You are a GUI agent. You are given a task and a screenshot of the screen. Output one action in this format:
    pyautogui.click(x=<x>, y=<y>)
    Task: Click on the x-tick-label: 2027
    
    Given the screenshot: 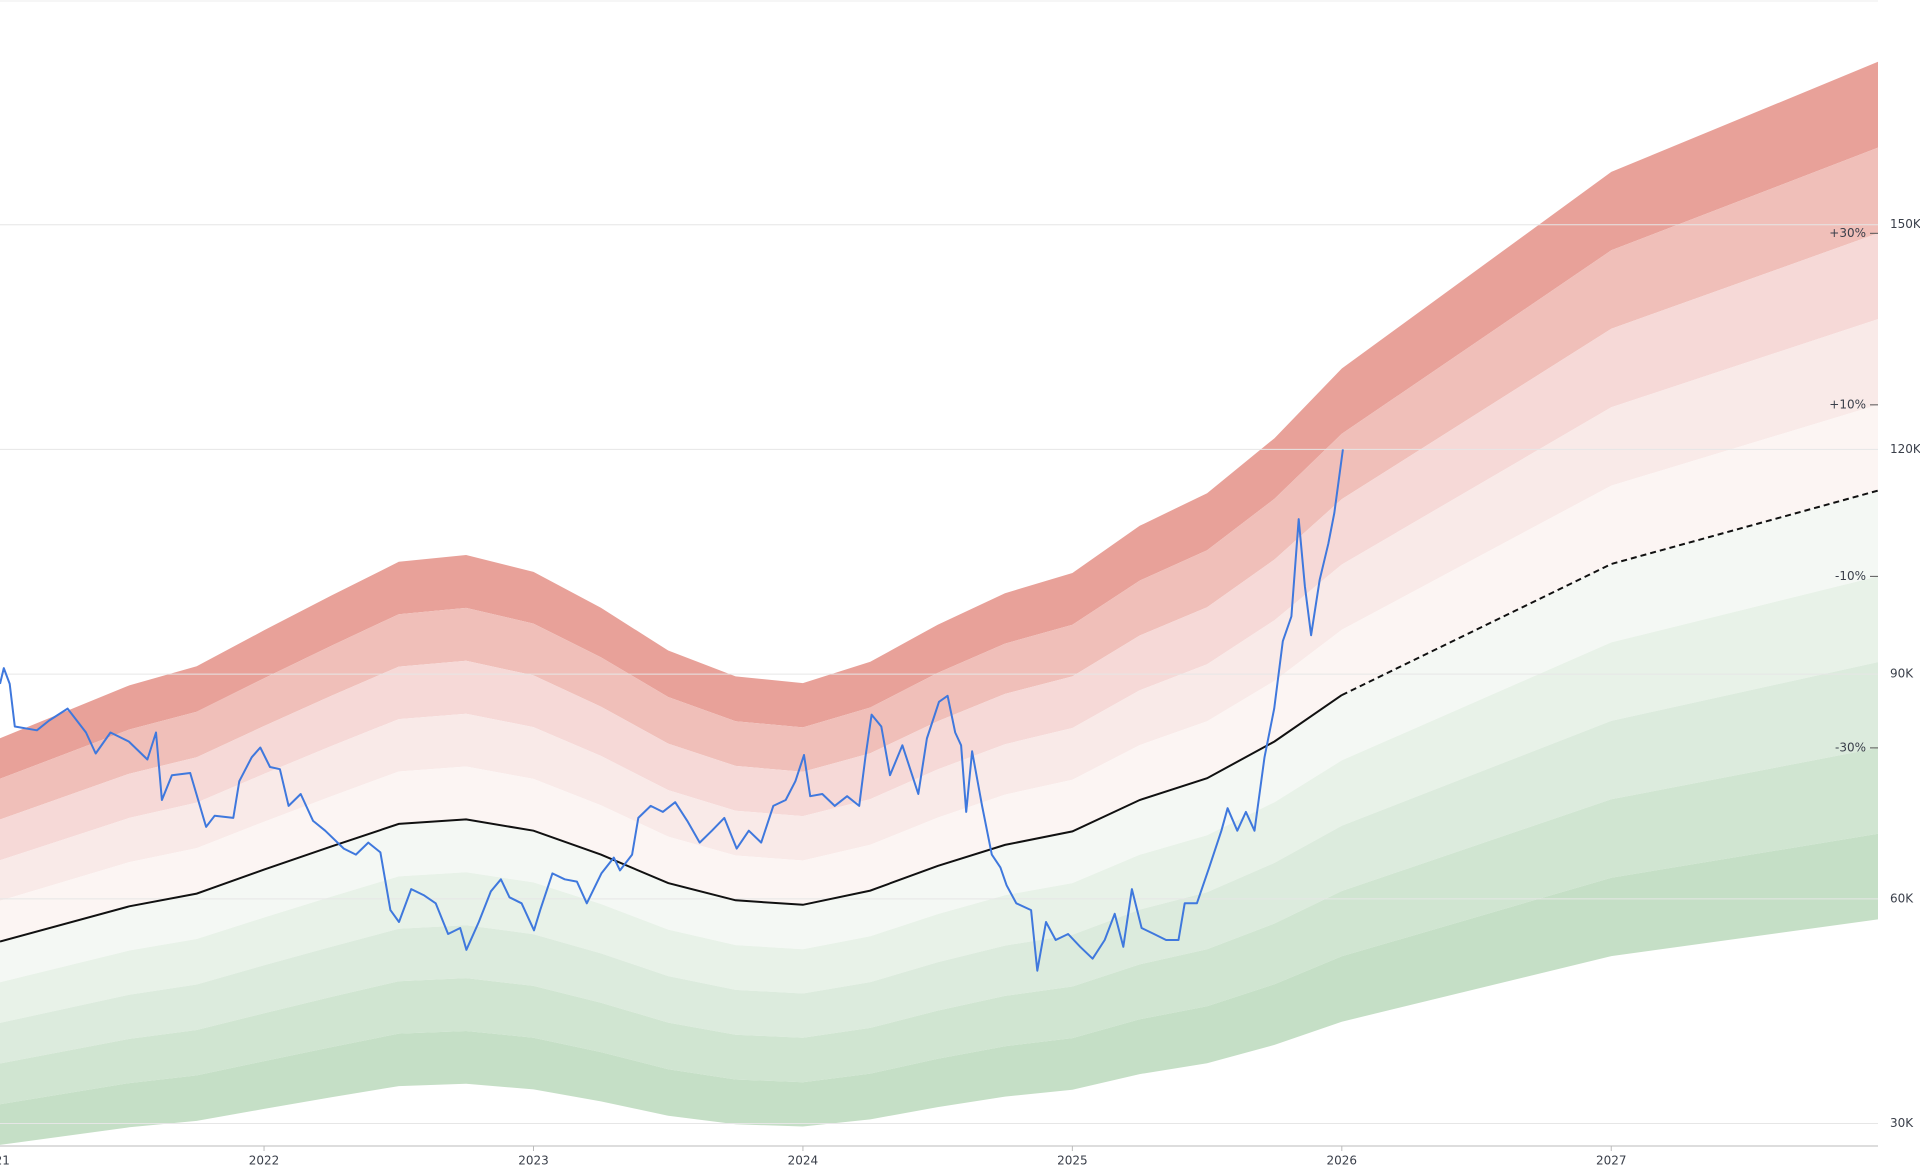 What is the action you would take?
    pyautogui.click(x=1611, y=1161)
    